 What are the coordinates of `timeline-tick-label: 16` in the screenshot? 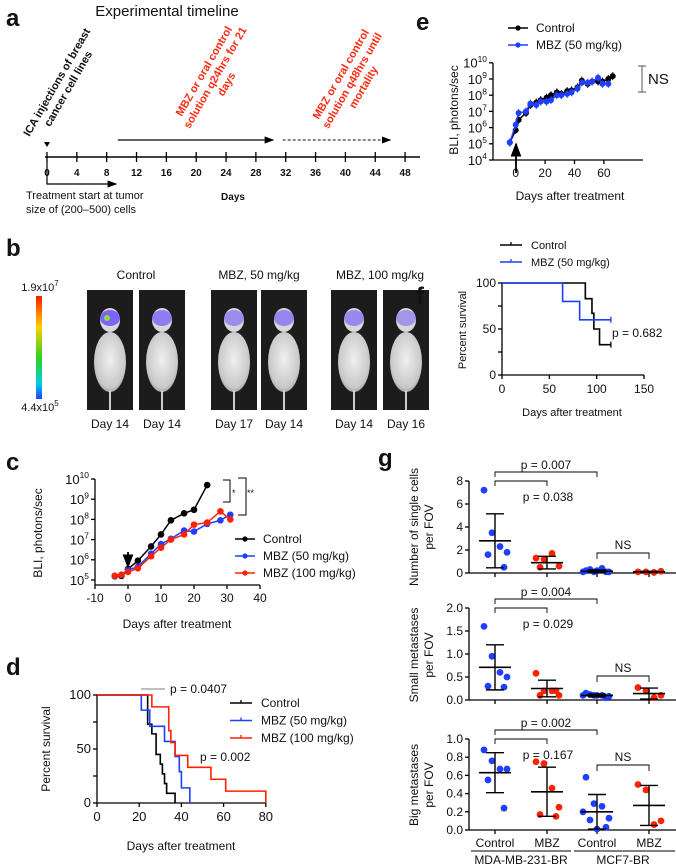 It's located at (167, 173).